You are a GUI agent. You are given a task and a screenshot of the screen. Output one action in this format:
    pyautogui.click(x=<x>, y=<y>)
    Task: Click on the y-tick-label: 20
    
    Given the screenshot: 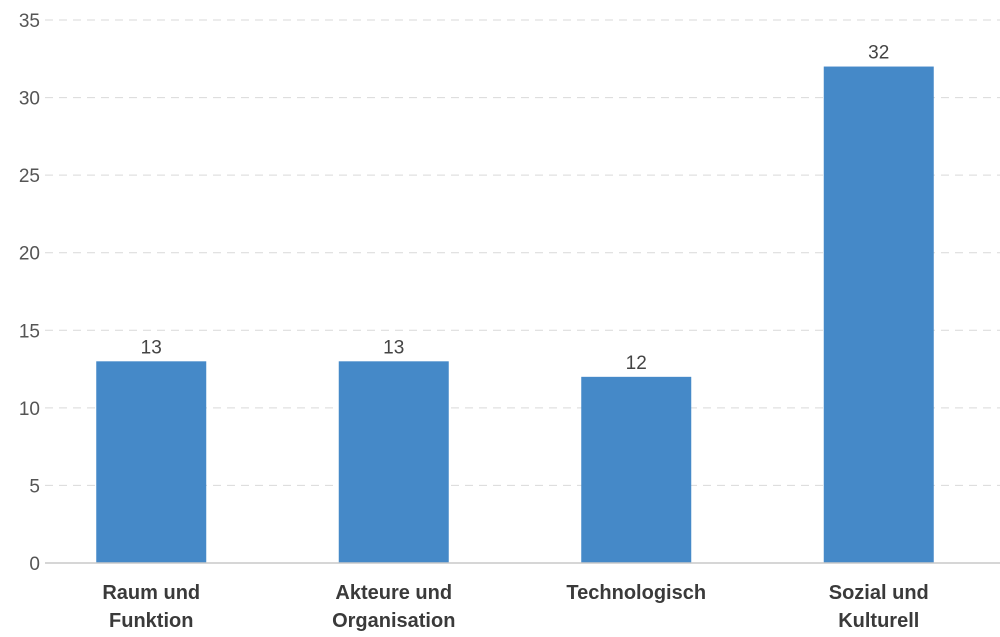 What is the action you would take?
    pyautogui.click(x=29, y=254)
    